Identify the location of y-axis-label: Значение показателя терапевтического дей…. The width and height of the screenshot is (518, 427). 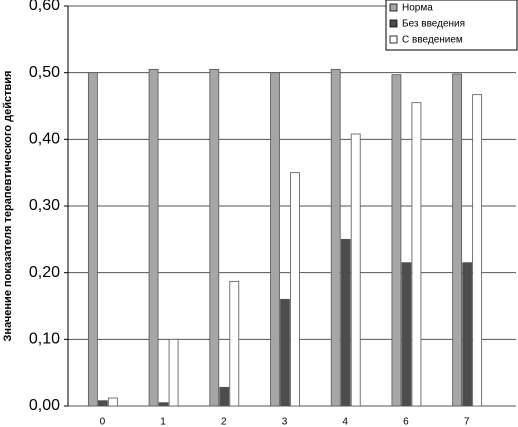
(8, 206).